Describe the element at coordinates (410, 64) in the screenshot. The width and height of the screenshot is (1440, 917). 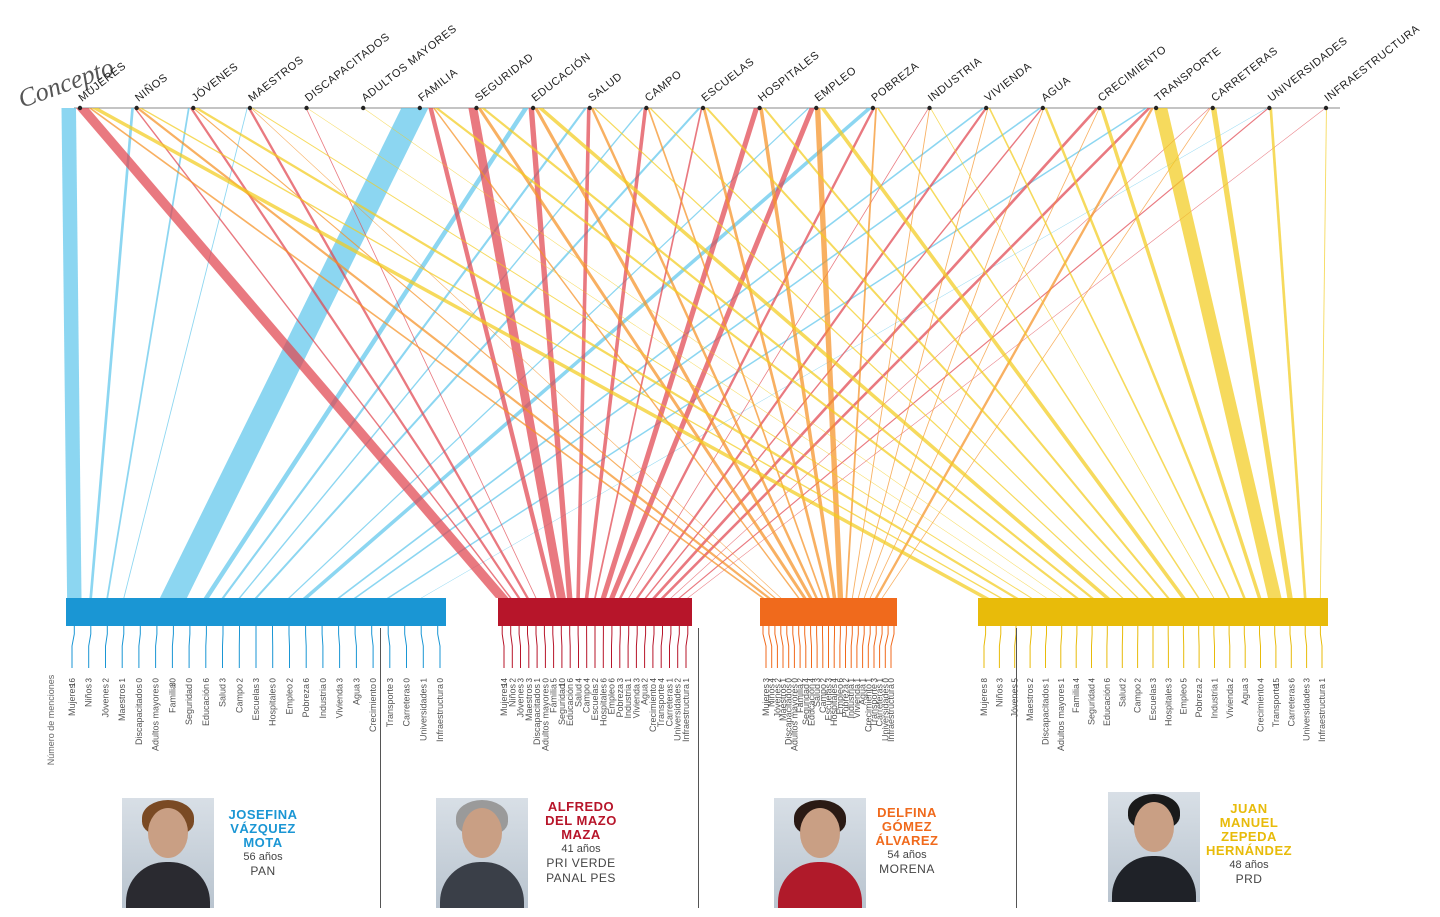
I see `concept-label: ADULTOS MAYORES` at that location.